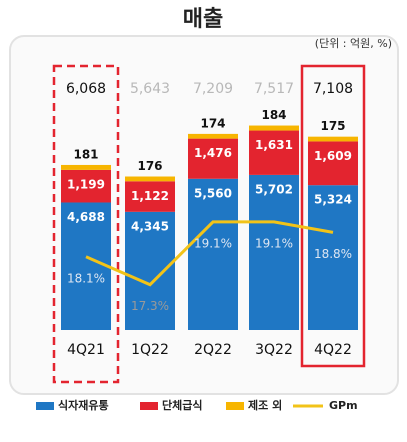 This screenshot has width=407, height=442. Describe the element at coordinates (333, 254) in the screenshot. I see `line-label: 18.8%` at that location.